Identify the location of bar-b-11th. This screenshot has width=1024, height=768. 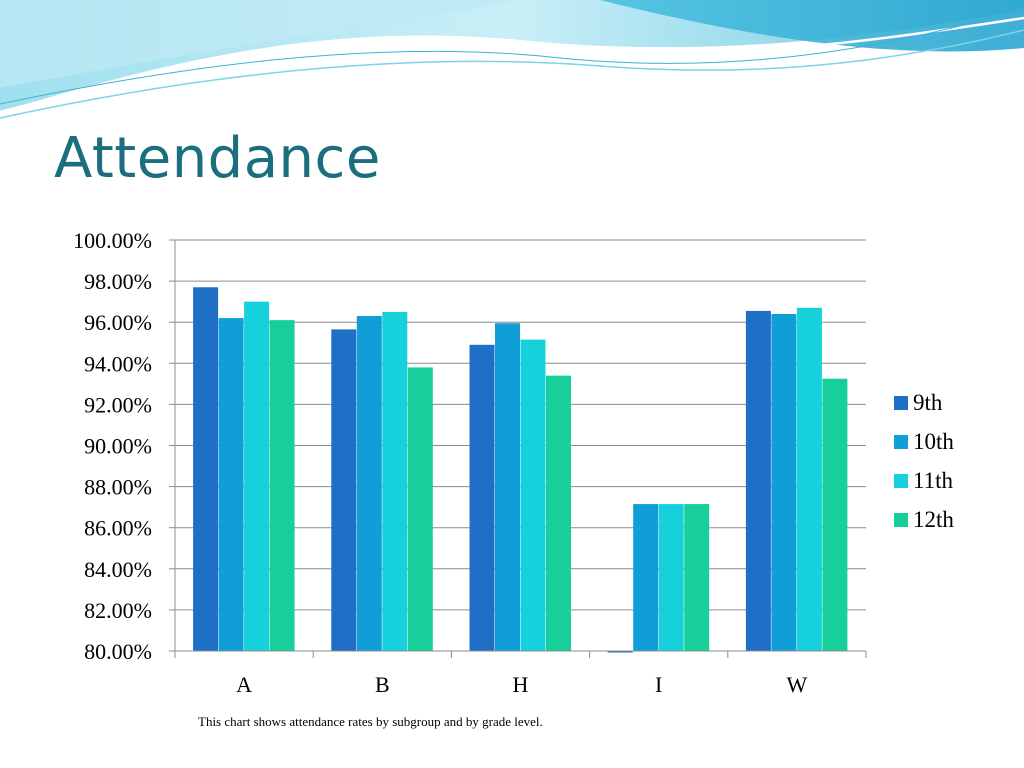
(395, 481).